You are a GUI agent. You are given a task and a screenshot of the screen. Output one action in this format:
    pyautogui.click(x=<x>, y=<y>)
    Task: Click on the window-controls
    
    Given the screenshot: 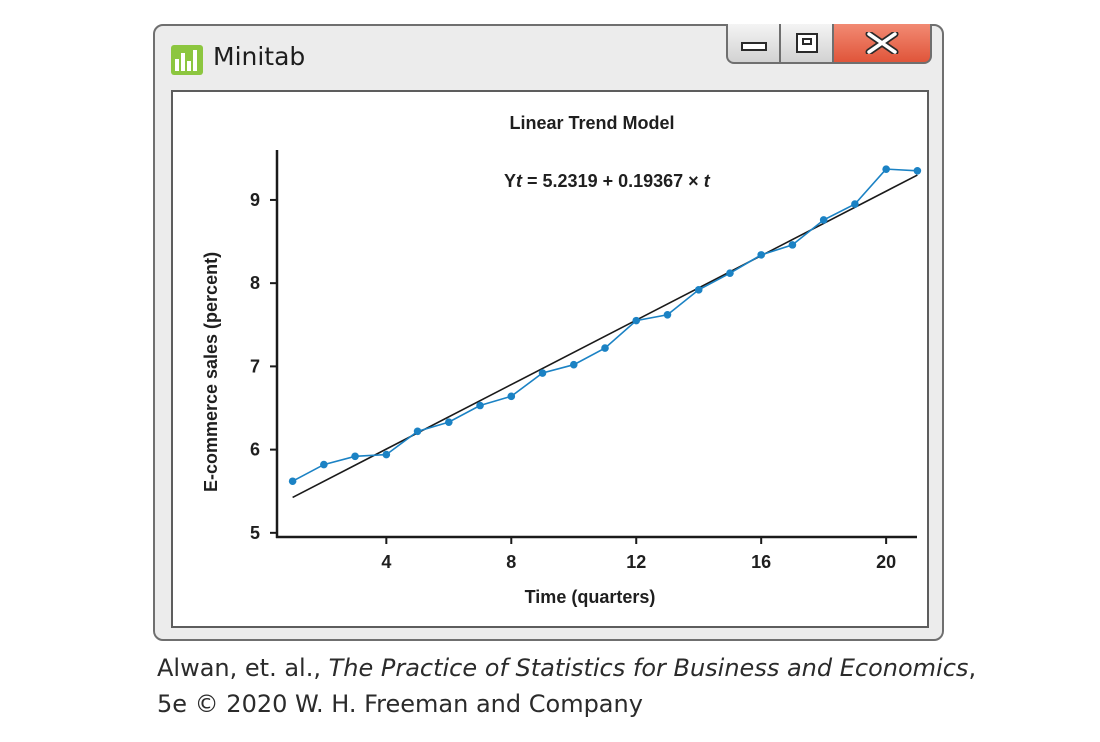 What is the action you would take?
    pyautogui.click(x=829, y=45)
    